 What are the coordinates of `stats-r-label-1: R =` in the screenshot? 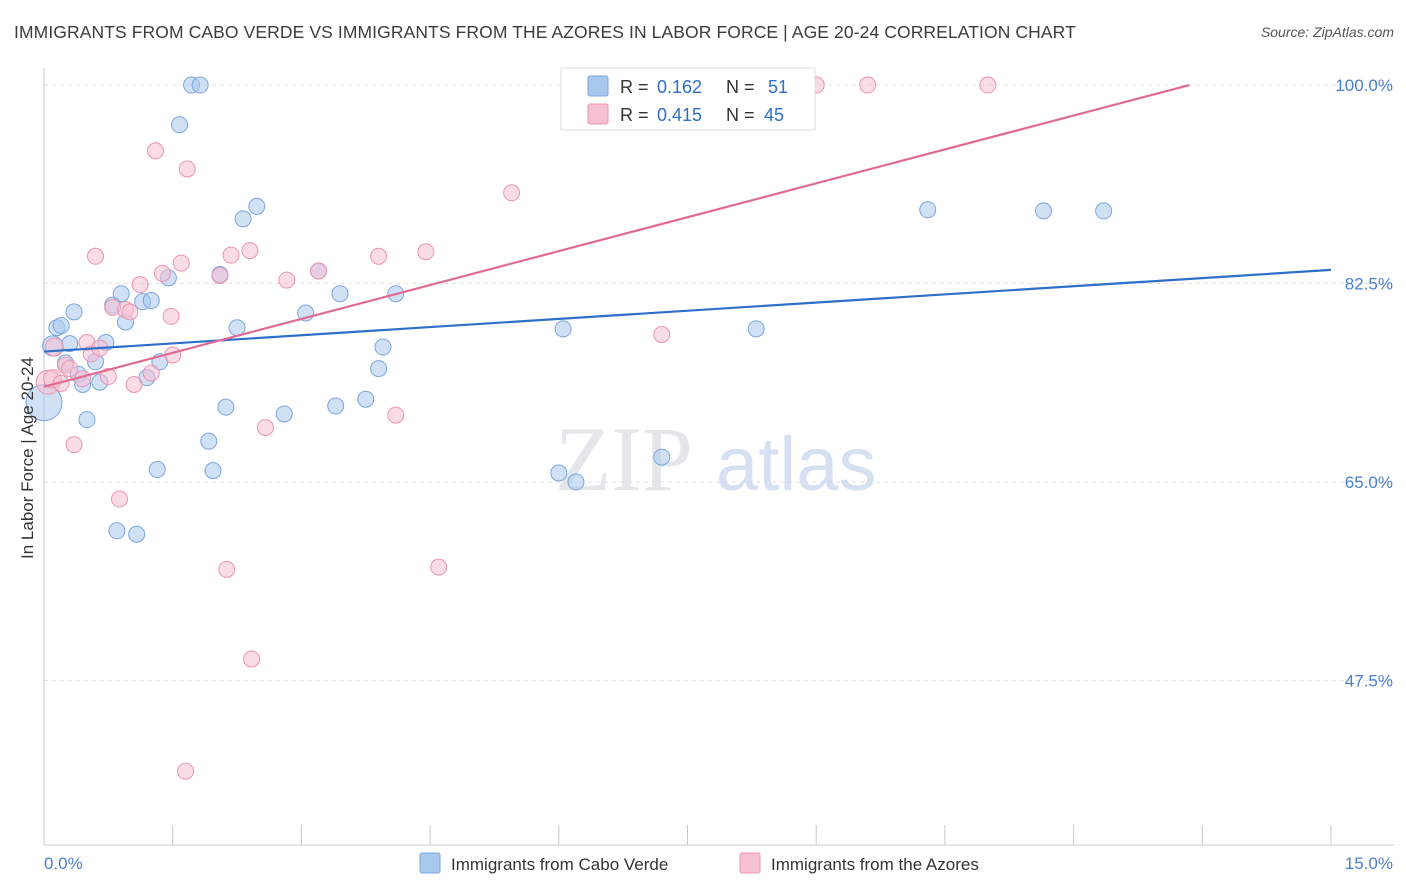 It's located at (634, 87).